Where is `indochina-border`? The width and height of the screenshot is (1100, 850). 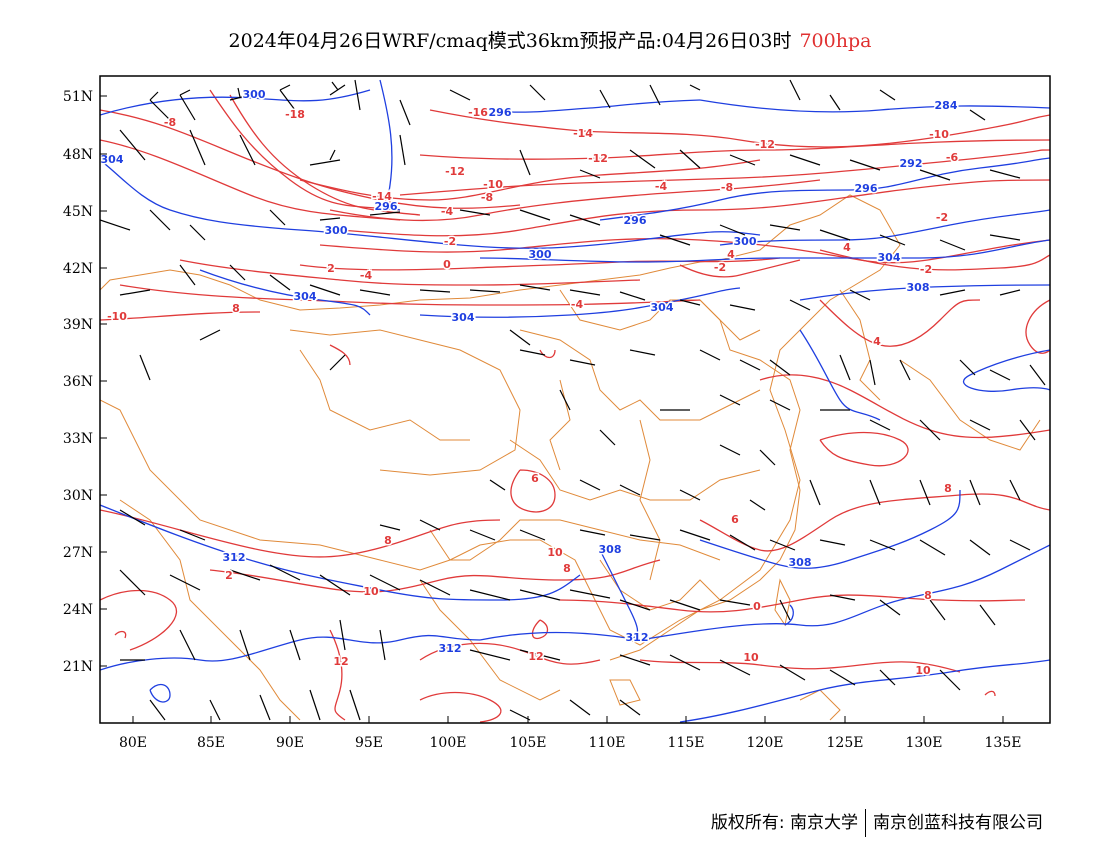
indochina-border is located at coordinates (490, 640).